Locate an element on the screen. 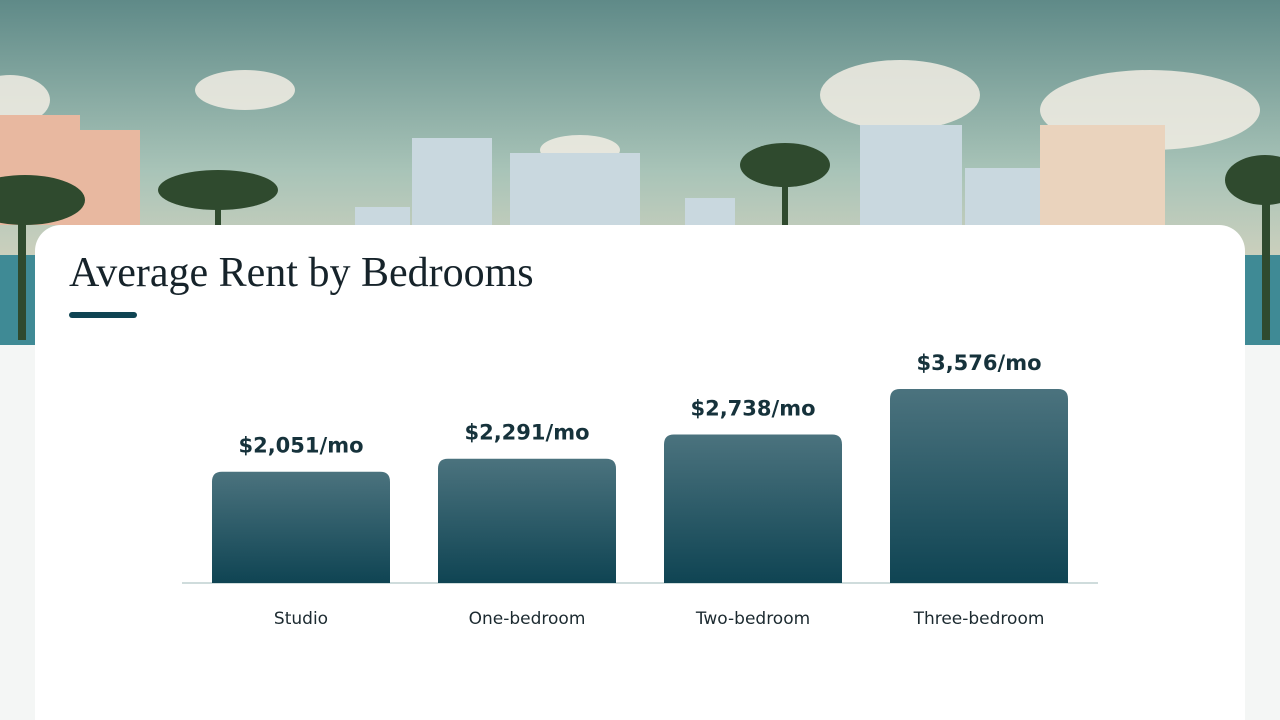 The image size is (1280, 720). value-label: $2,051/mo is located at coordinates (300, 446).